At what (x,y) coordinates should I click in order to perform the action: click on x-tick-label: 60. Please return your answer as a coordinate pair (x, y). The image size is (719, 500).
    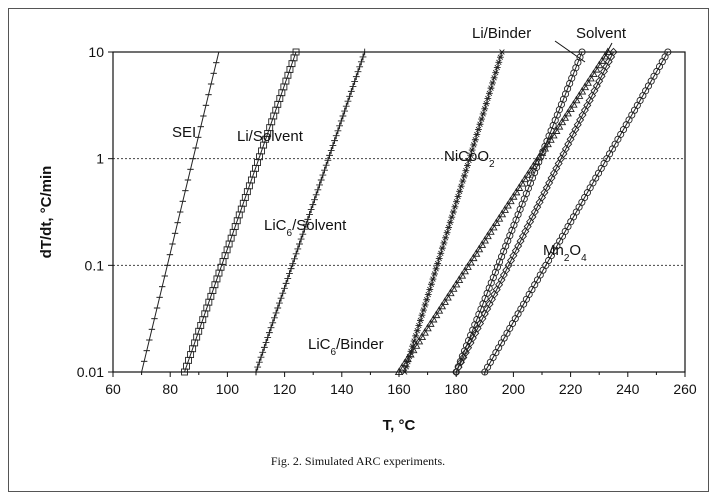
    Looking at the image, I should click on (113, 389).